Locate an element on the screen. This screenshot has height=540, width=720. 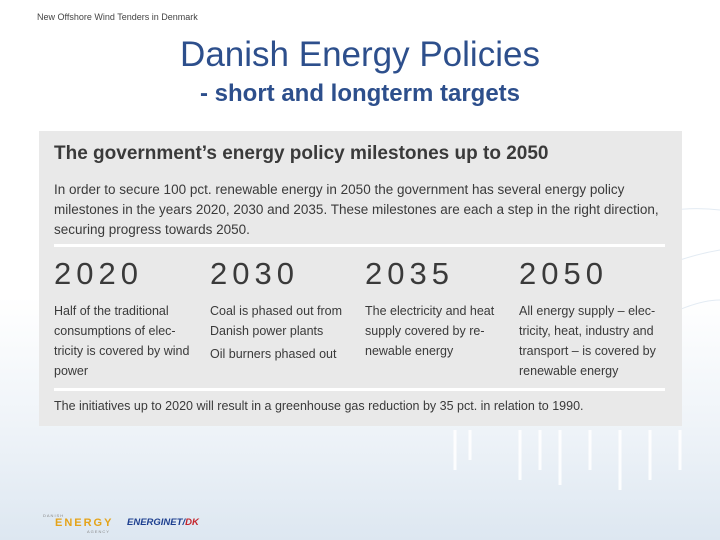
presentation-header: New Offshore Wind Tenders in Denmark is located at coordinates (117, 17).